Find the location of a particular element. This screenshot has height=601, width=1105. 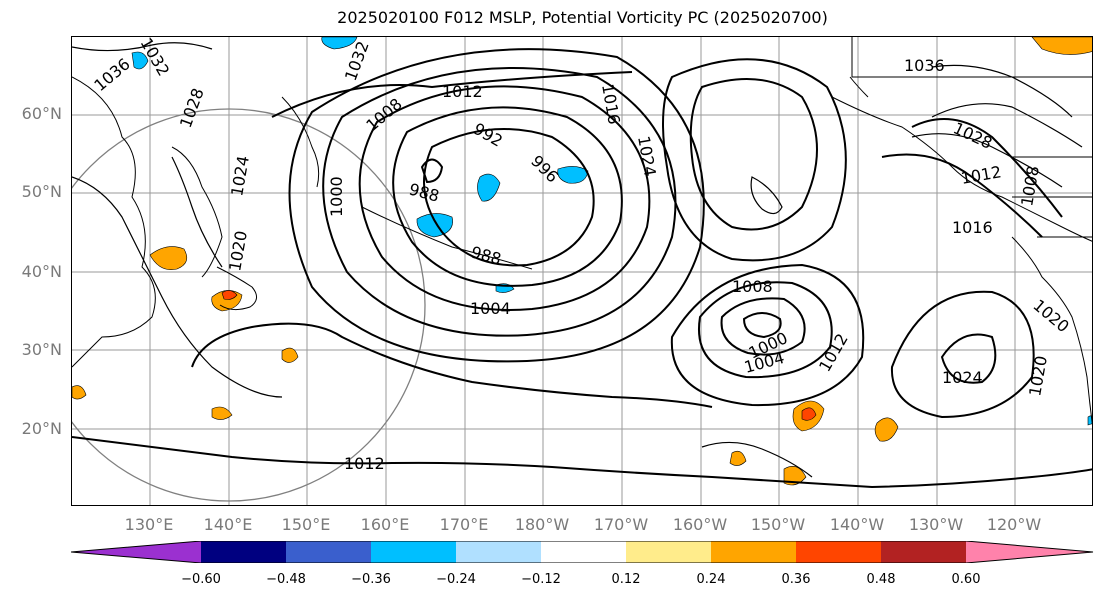

isobar-label-996: 996 is located at coordinates (544, 168).